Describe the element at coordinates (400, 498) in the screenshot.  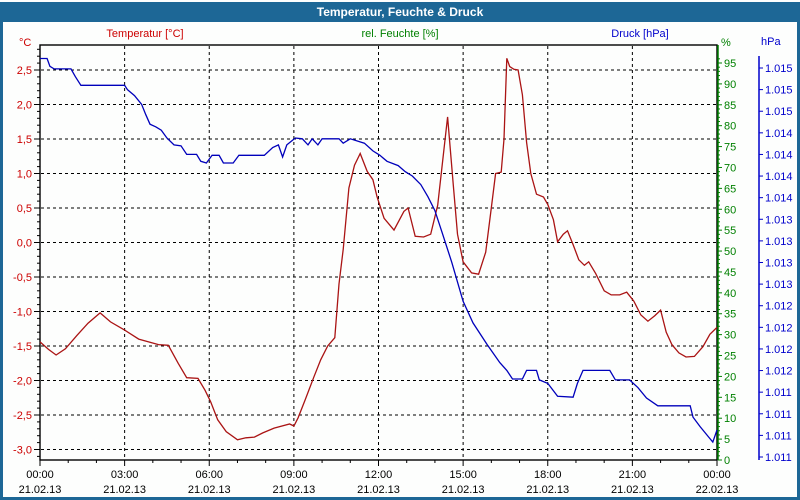
I see `window-border-bottom` at that location.